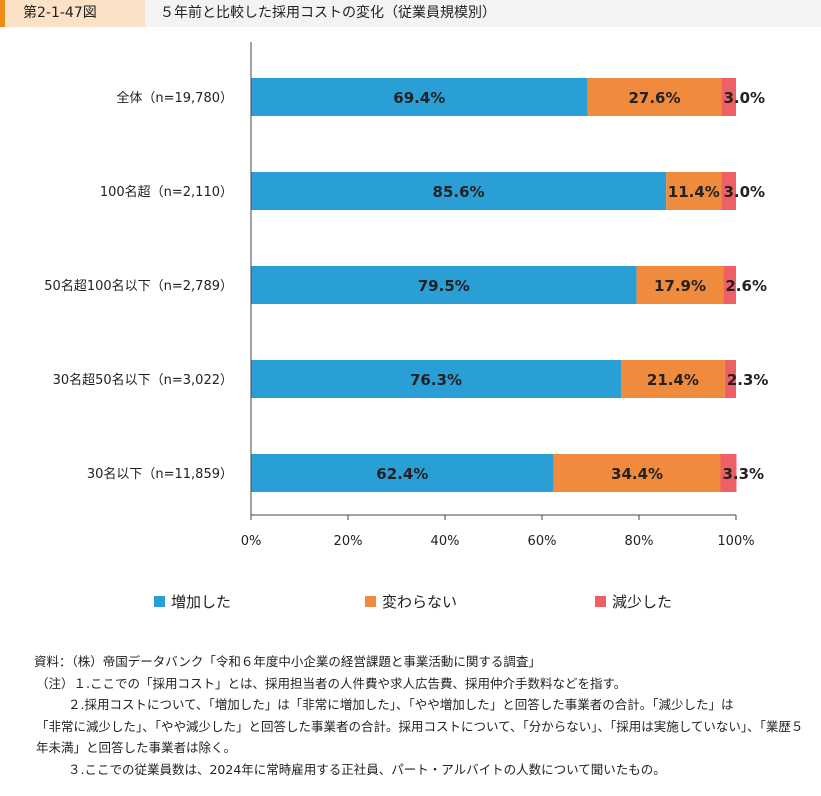 This screenshot has height=796, width=821. Describe the element at coordinates (159, 601) in the screenshot. I see `legend-swatch-increase` at that location.